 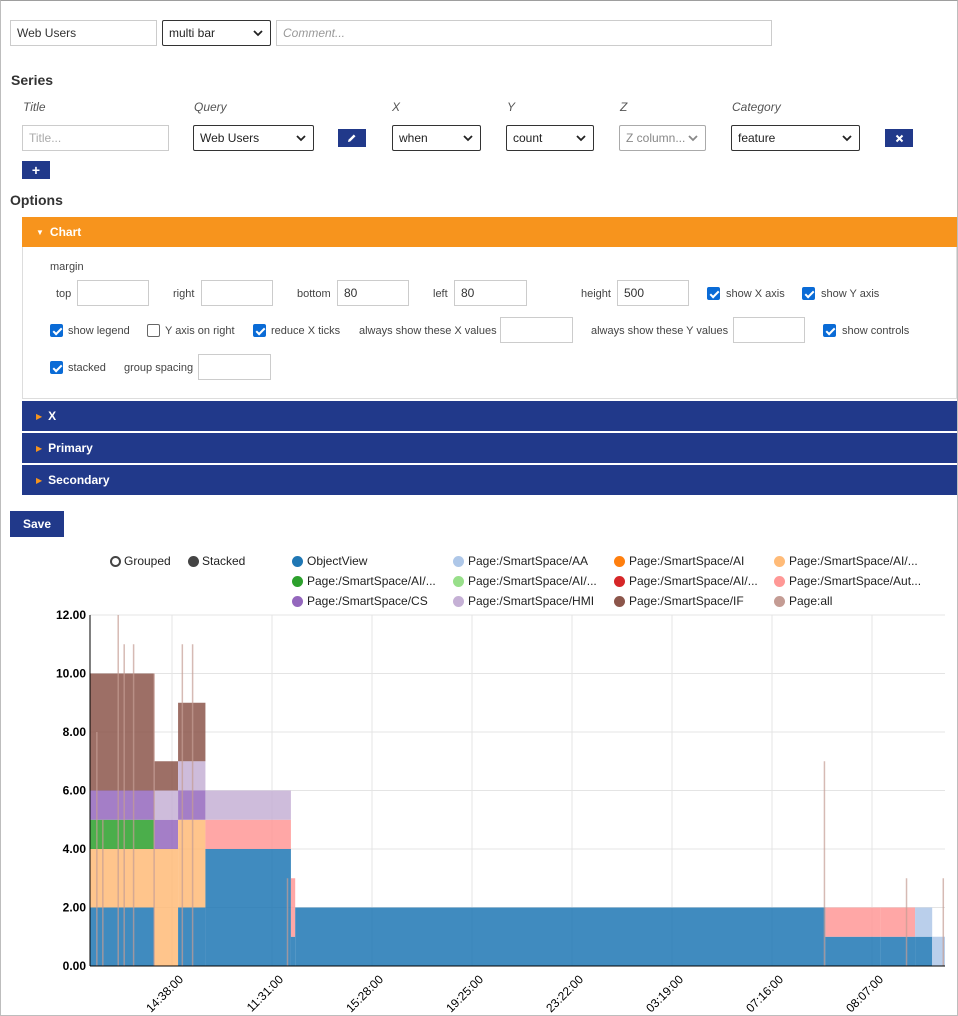 What do you see at coordinates (520, 561) in the screenshot?
I see `legend-item: Page:/SmartSpace/AA` at bounding box center [520, 561].